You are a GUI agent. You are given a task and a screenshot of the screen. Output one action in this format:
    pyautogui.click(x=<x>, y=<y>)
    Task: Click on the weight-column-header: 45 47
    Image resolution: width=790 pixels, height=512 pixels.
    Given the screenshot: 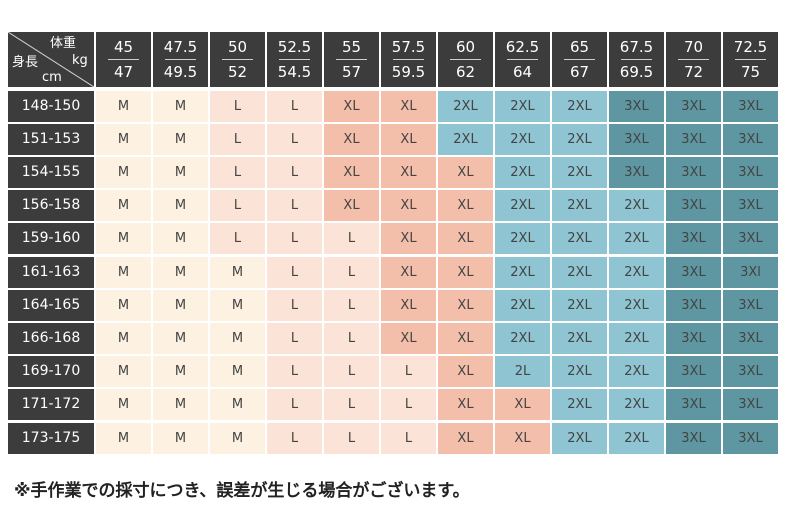 What is the action you would take?
    pyautogui.click(x=123, y=59)
    